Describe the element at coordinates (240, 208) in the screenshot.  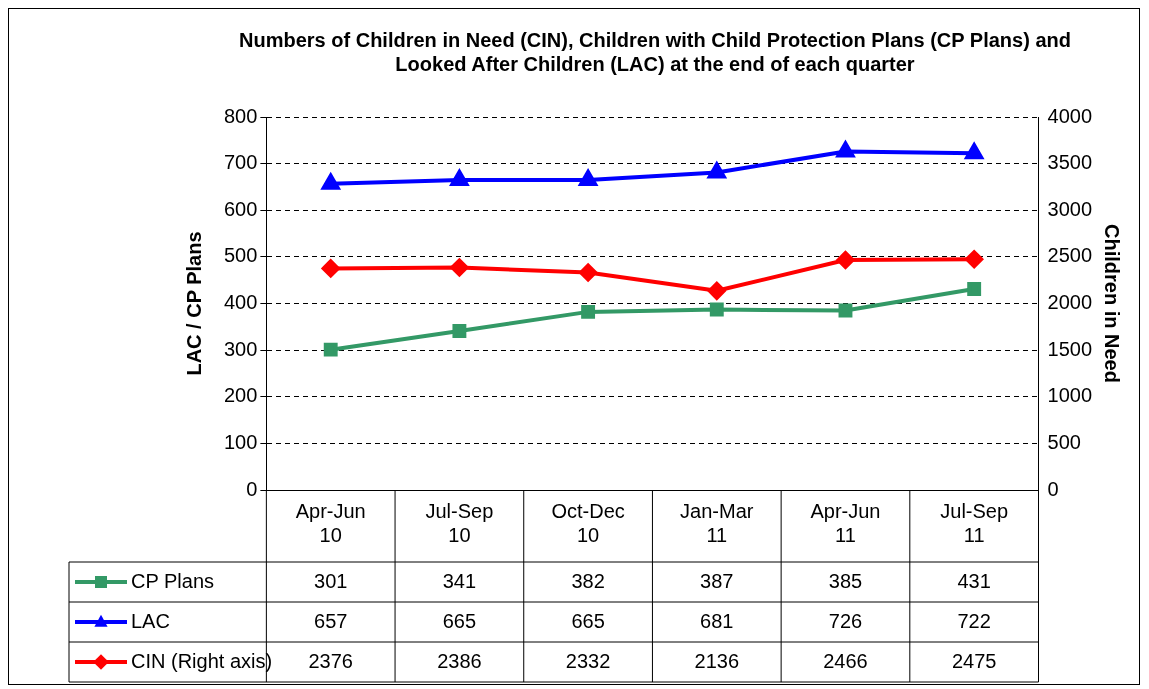
I see `y-tick-label: 600` at that location.